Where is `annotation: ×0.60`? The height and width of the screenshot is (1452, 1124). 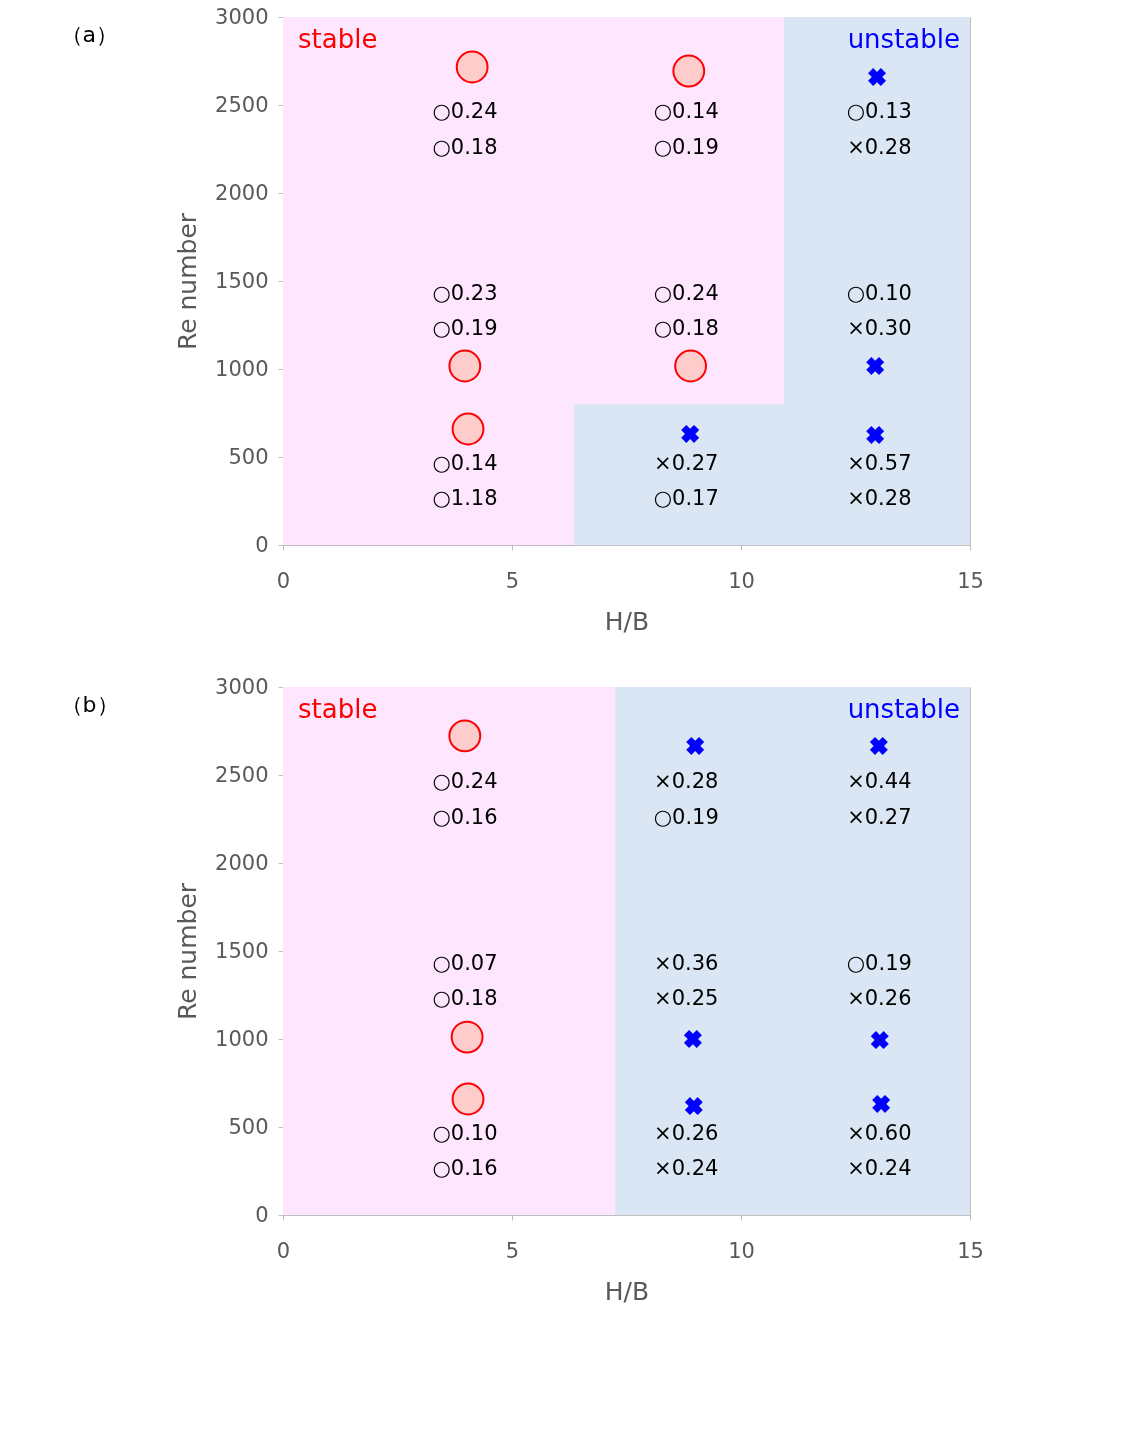
annotation: ×0.60 is located at coordinates (879, 1133).